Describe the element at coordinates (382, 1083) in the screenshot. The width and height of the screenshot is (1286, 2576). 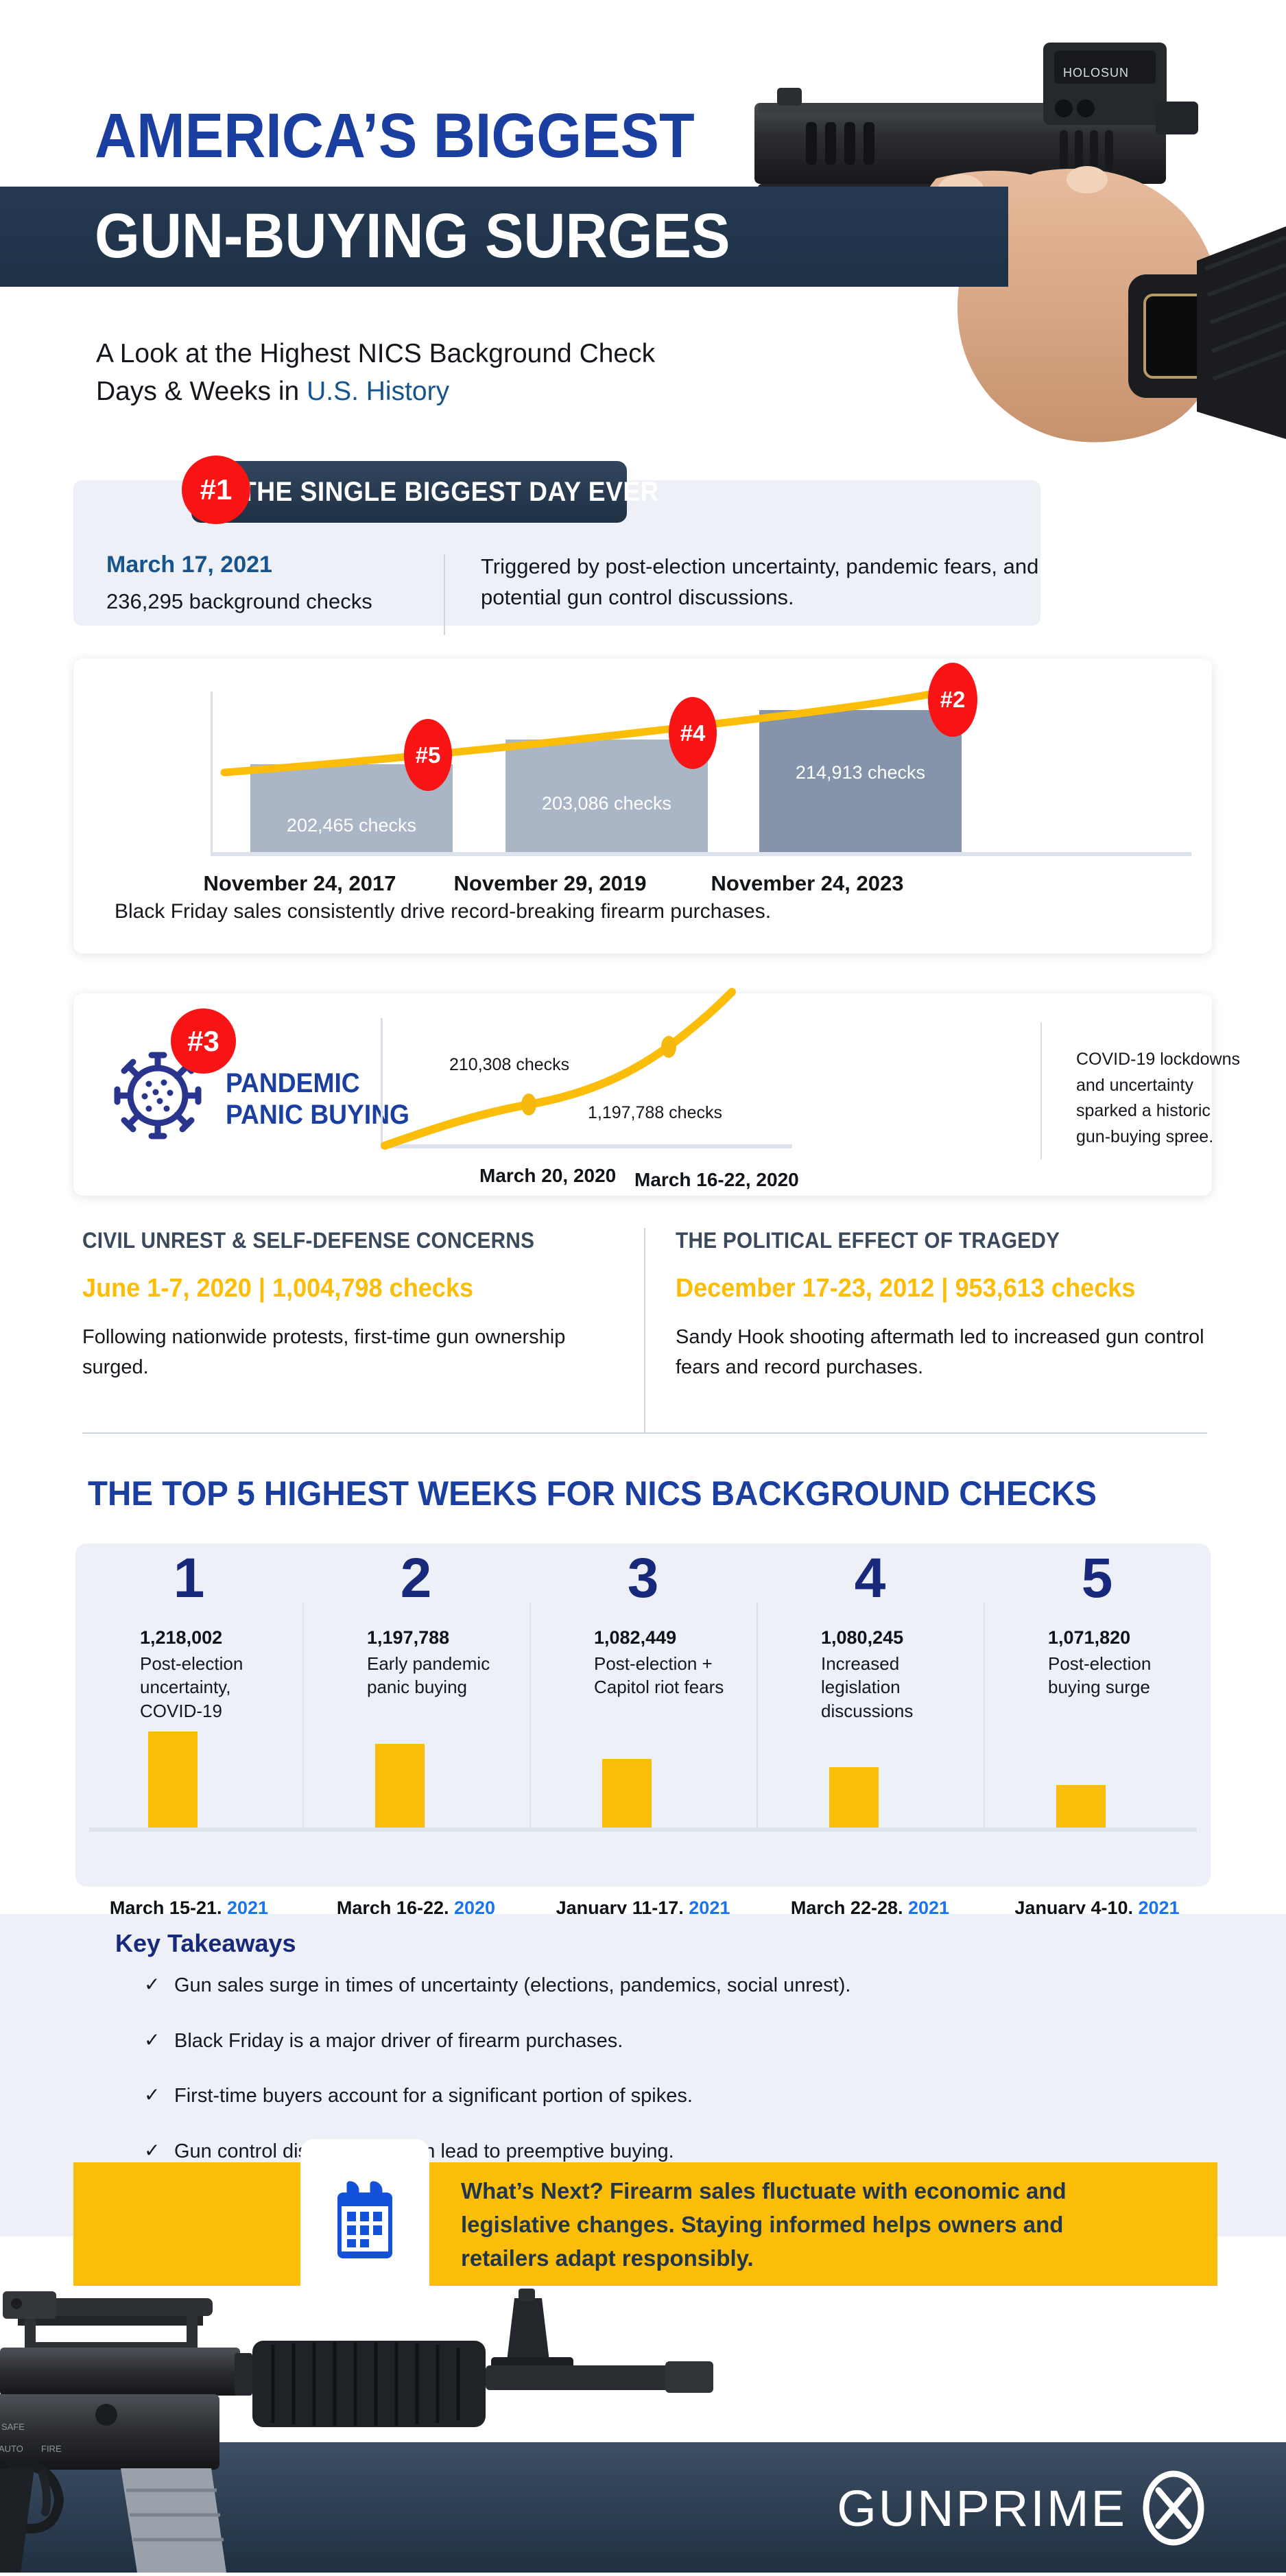
I see `pandemic-y-axis` at that location.